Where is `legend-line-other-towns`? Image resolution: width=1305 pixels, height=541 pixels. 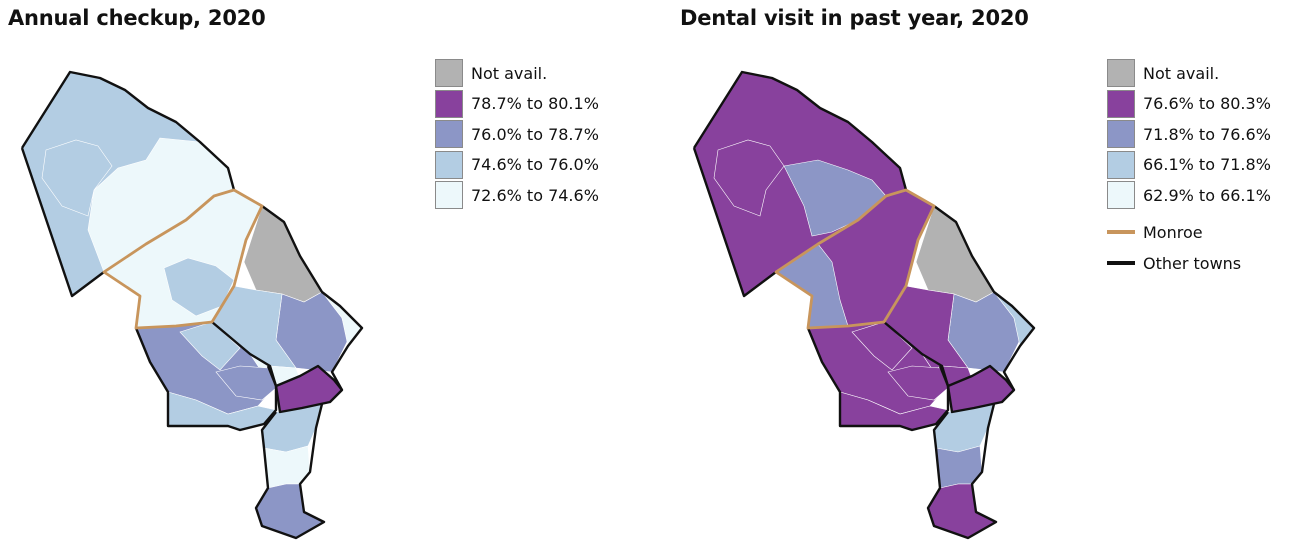
legend-line-other-towns is located at coordinates (1121, 263).